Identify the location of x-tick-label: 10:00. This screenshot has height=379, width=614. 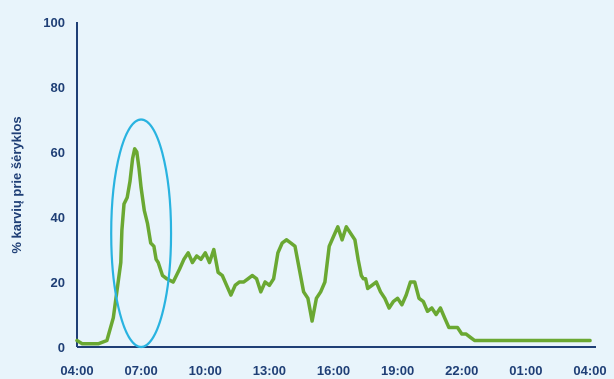
(205, 370).